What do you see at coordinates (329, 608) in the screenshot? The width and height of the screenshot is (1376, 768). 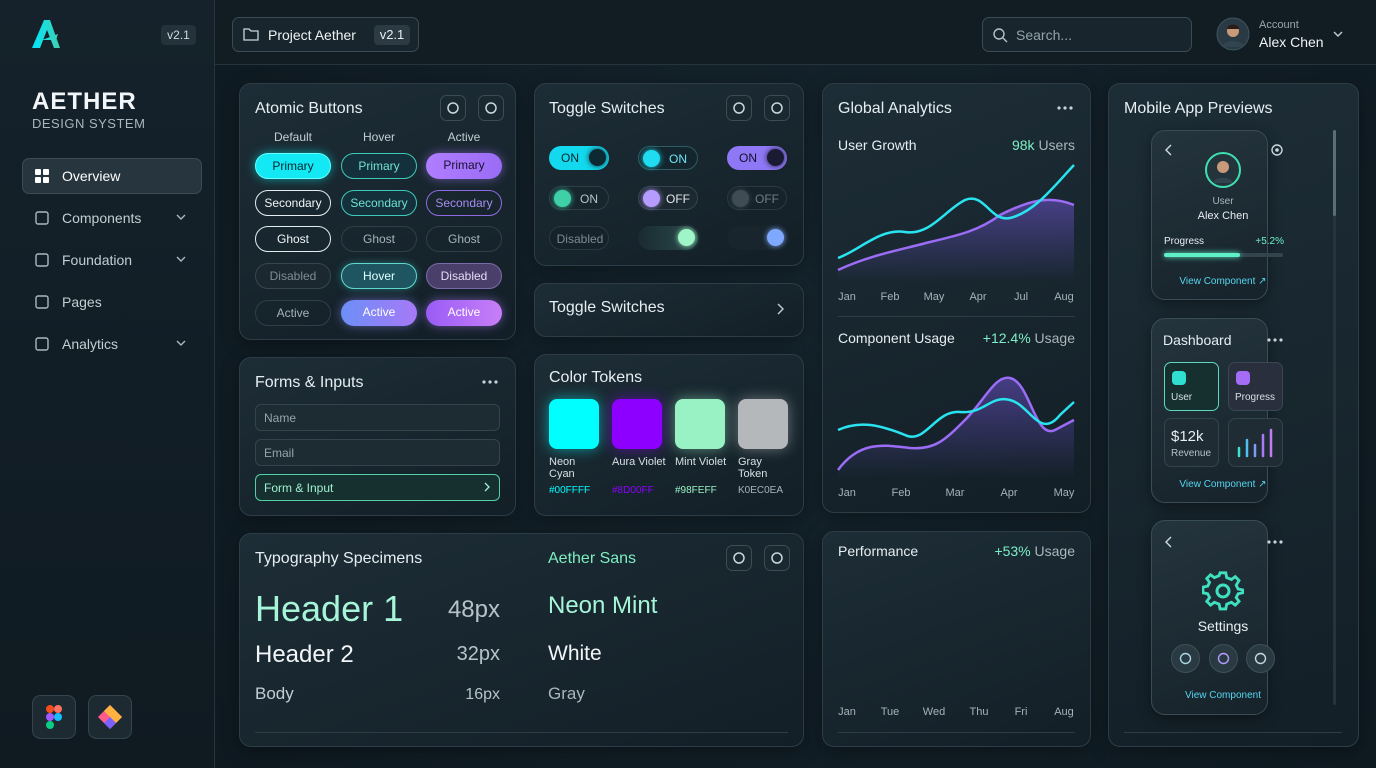 I see `specimen-name: Header 1` at bounding box center [329, 608].